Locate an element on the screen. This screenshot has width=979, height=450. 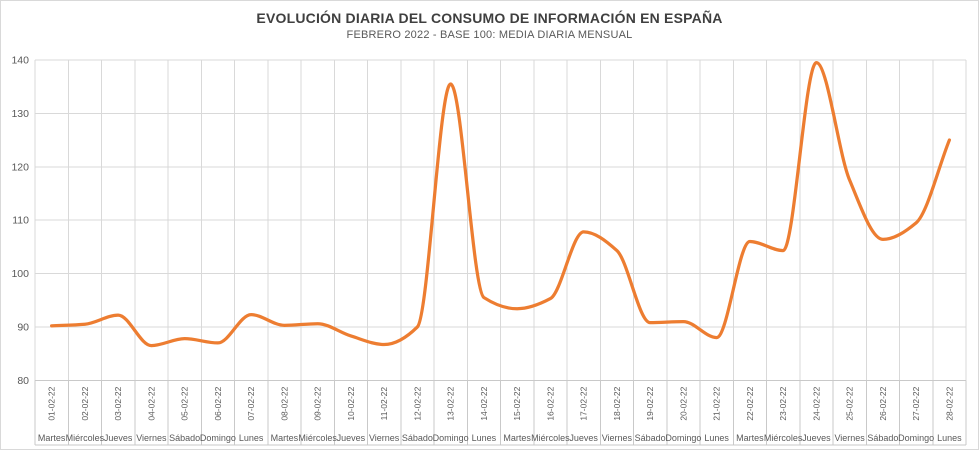
x-date-label: 02-02-22 is located at coordinates (85, 403).